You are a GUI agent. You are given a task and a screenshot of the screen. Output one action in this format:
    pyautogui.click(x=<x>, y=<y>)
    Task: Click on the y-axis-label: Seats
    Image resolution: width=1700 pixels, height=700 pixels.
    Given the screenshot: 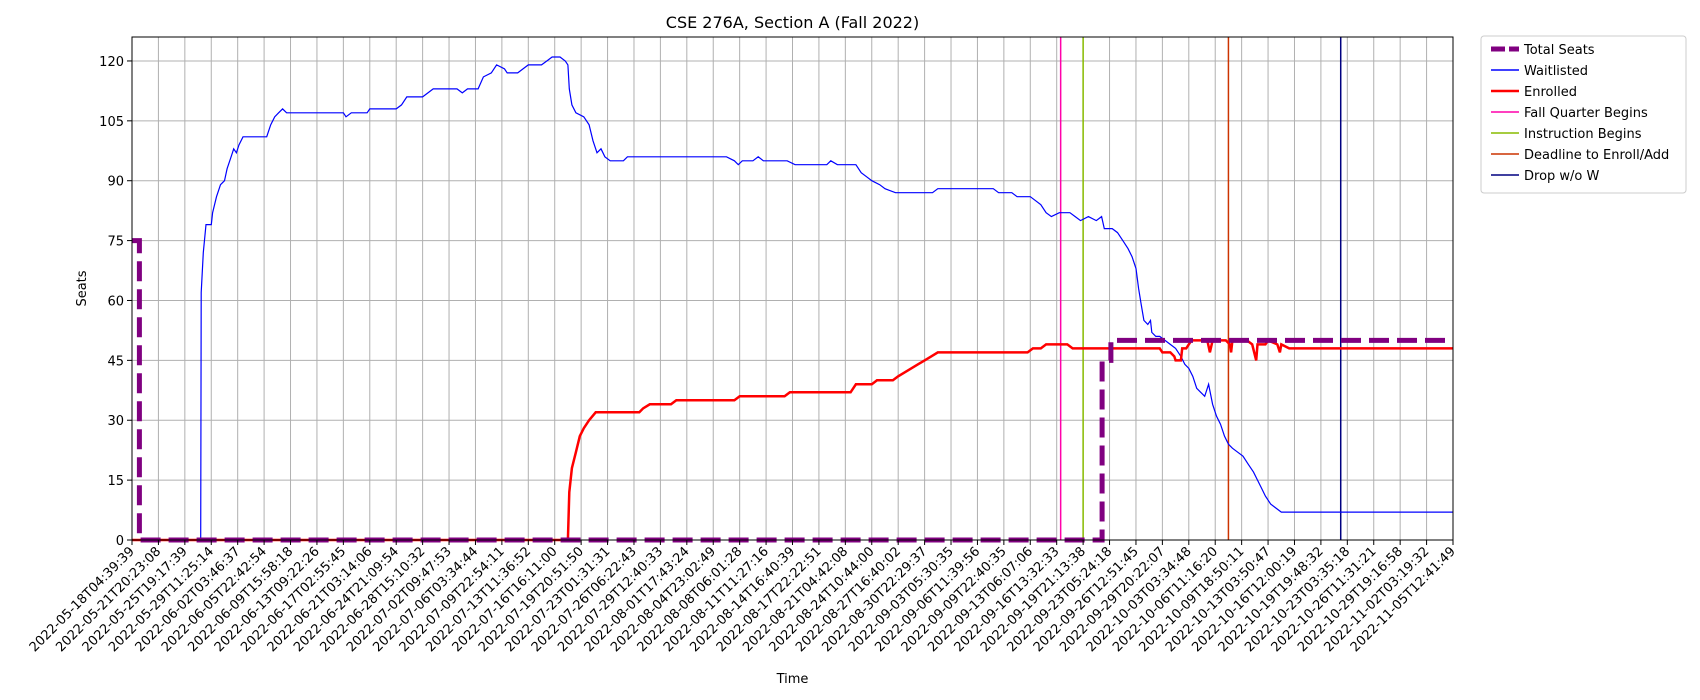 What is the action you would take?
    pyautogui.click(x=82, y=288)
    